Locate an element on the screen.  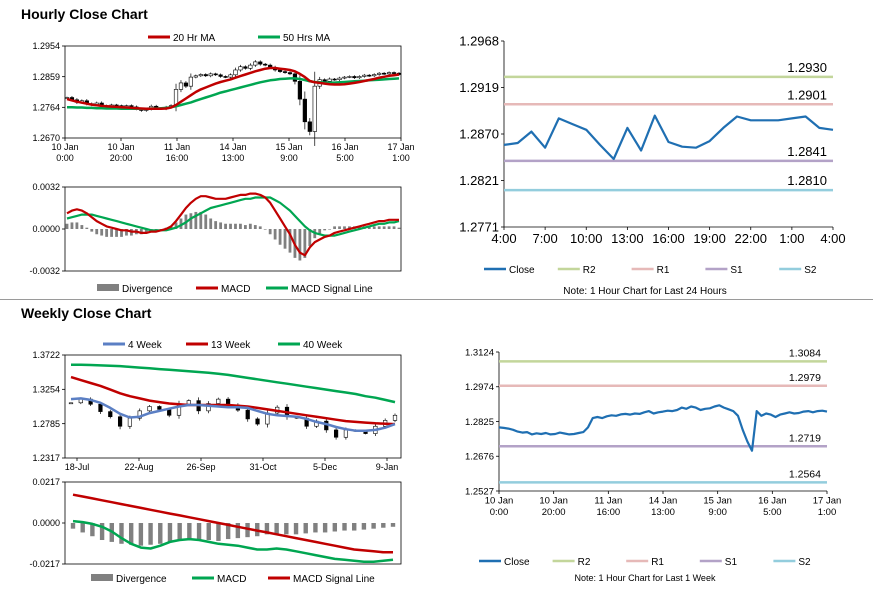
legend-weekly-macd-label: MACD is located at coordinates (231, 579).